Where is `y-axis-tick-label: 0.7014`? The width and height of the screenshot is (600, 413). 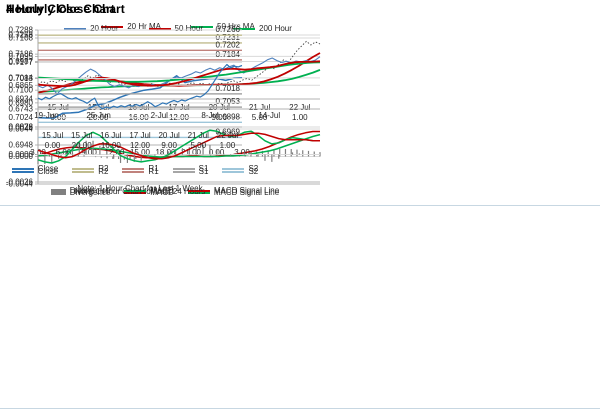 y-axis-tick-label: 0.7014 is located at coordinates (21, 77).